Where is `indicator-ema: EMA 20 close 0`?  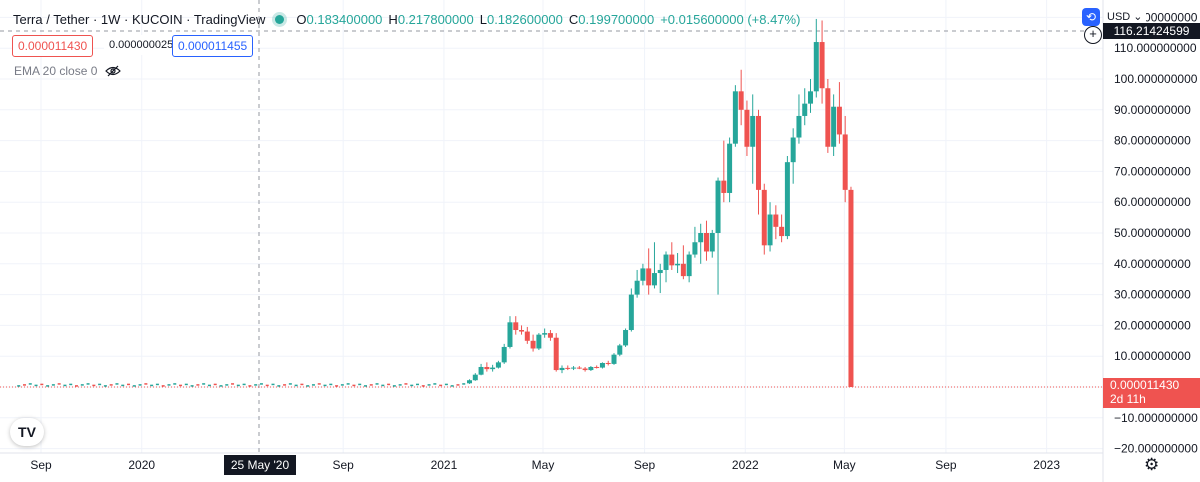 indicator-ema: EMA 20 close 0 is located at coordinates (68, 71).